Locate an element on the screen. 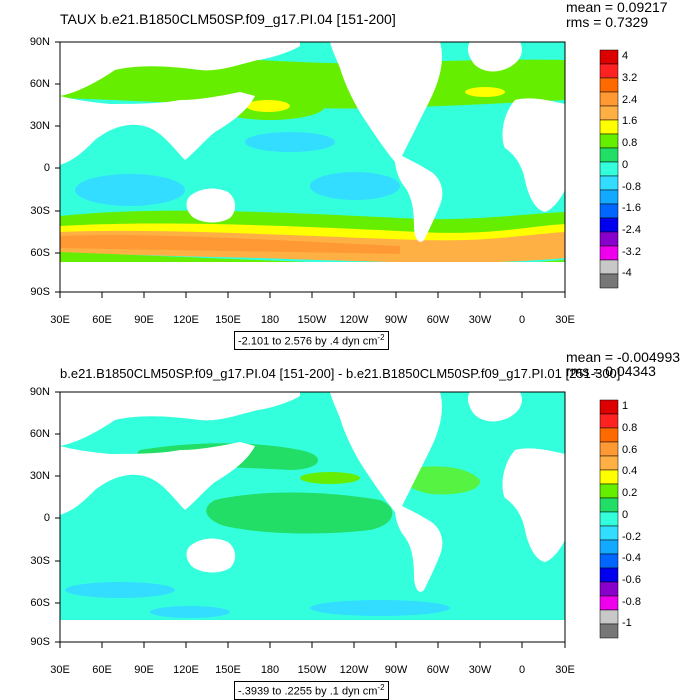 The image size is (700, 700). lat-label: 90N is located at coordinates (39, 392).